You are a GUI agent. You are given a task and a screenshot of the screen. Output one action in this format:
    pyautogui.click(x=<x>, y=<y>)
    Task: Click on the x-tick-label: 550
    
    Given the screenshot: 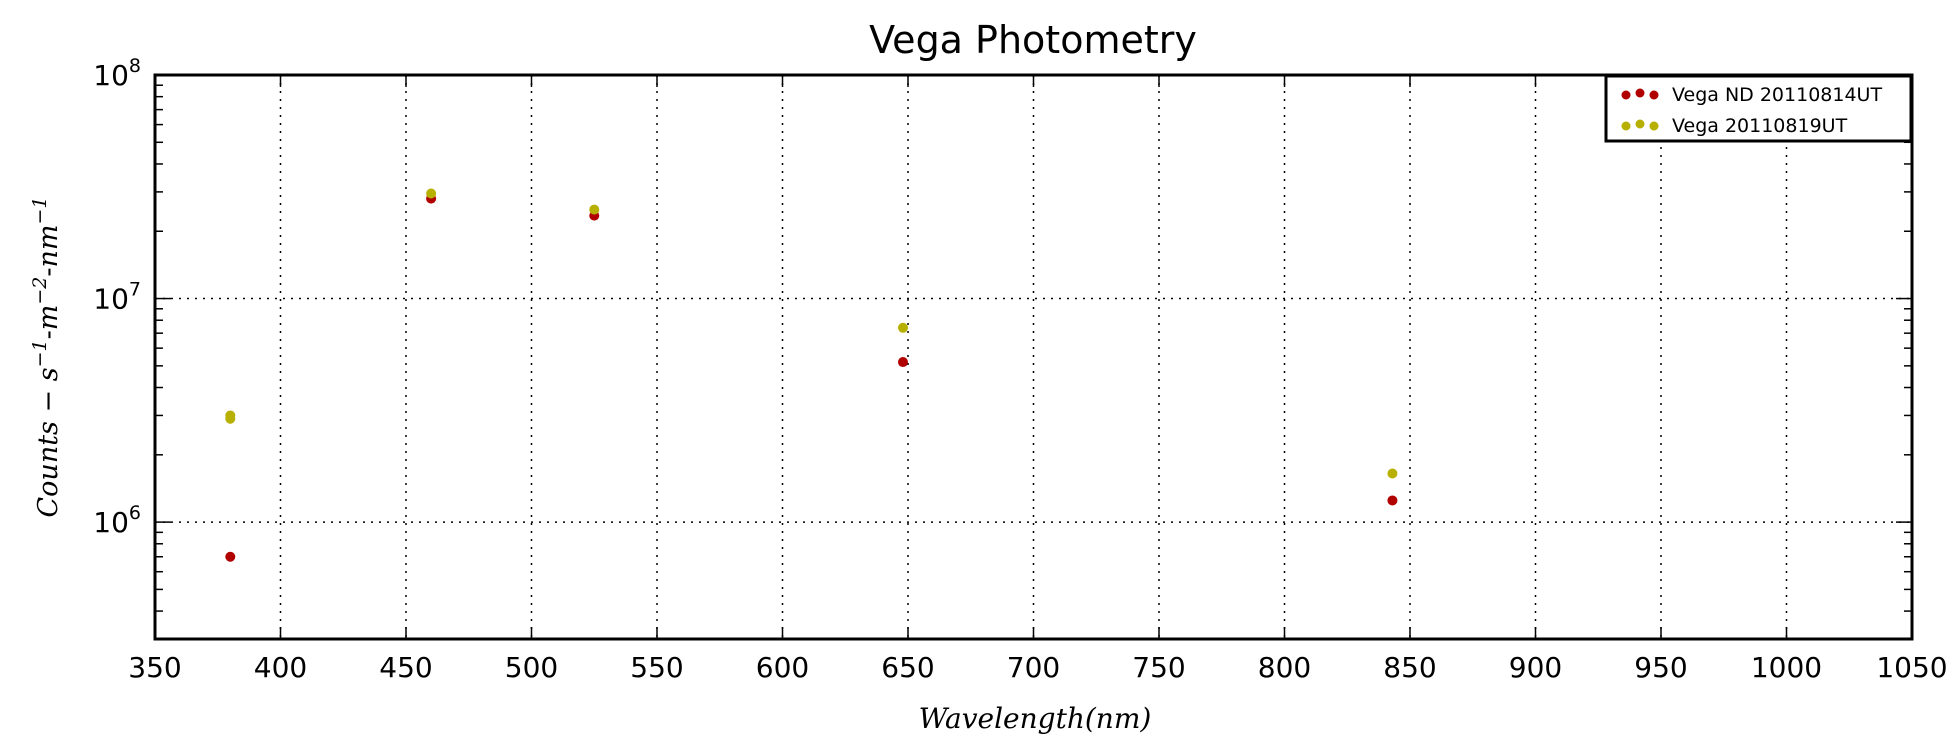 What is the action you would take?
    pyautogui.click(x=656, y=667)
    